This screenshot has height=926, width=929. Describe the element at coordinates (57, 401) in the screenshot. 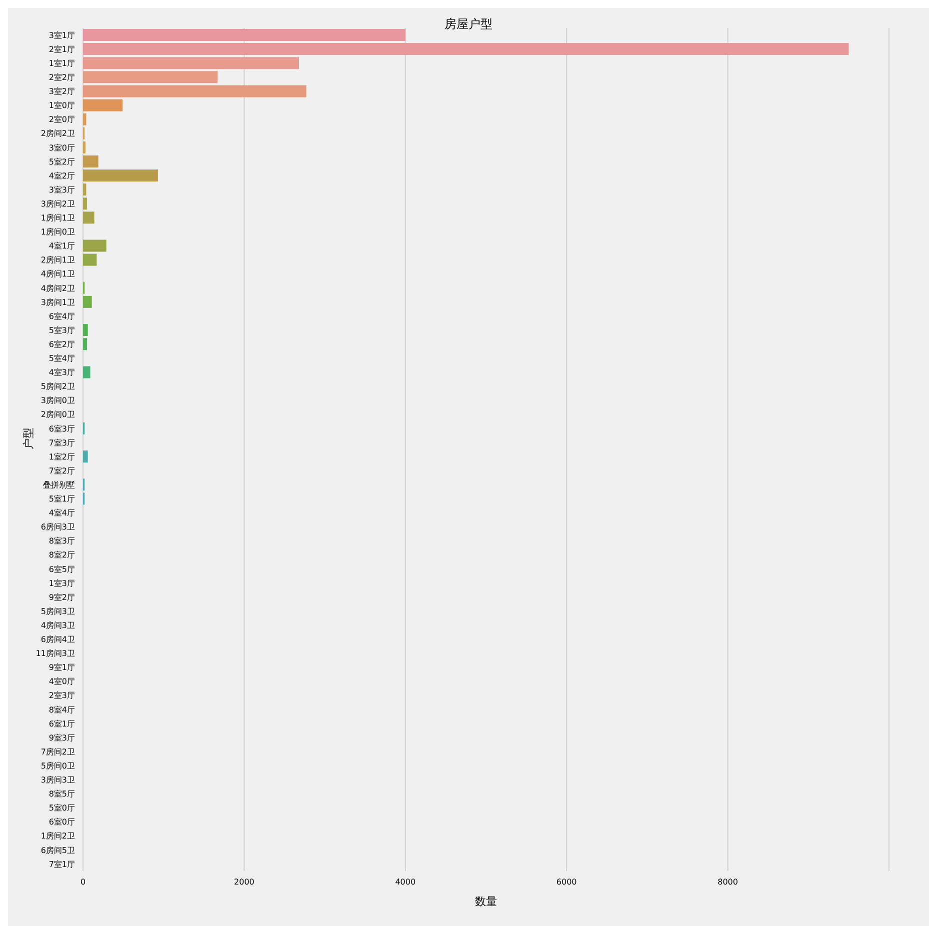

I see `y-tick-label: 3房间0卫` at that location.